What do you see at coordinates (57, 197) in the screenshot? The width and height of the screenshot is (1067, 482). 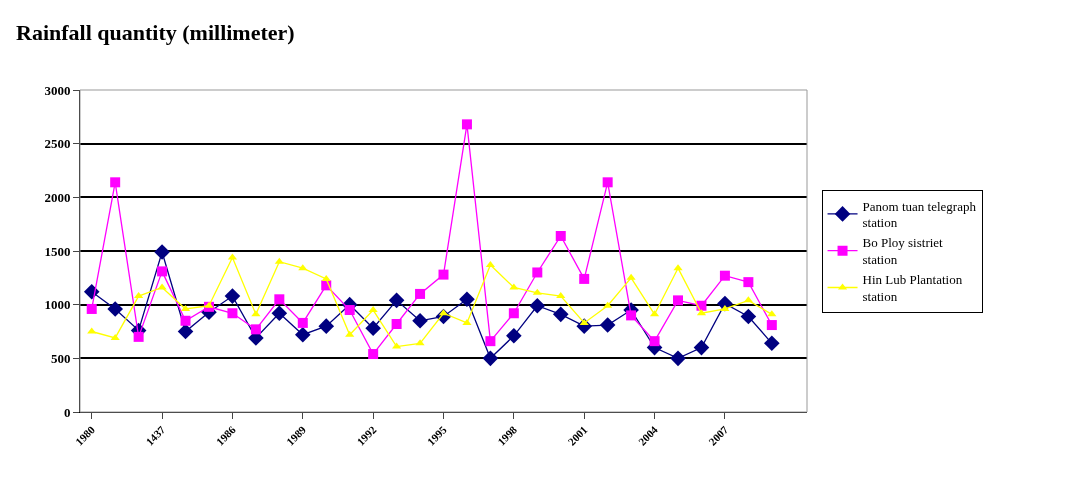 I see `y-tick-label: 2000` at bounding box center [57, 197].